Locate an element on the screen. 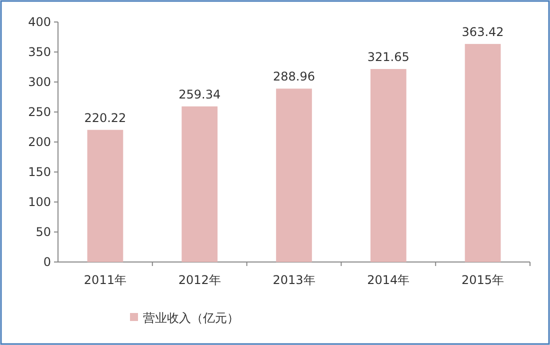  legend-label: 营业收入（亿元） is located at coordinates (191, 318).